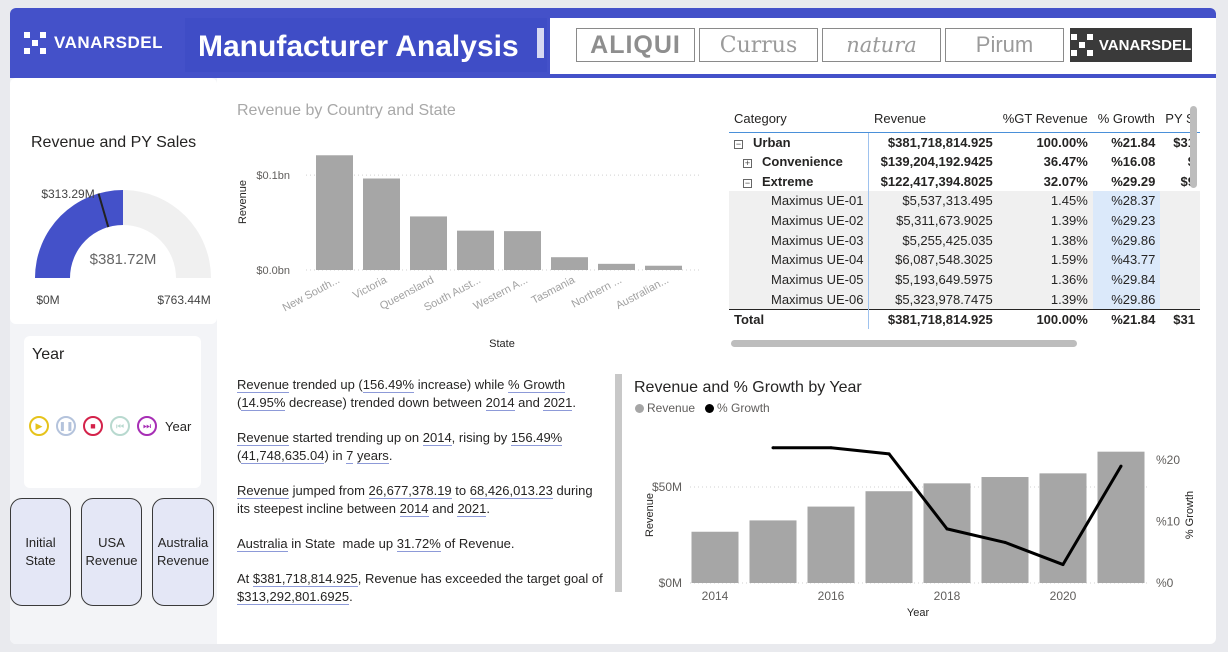  I want to click on matrix-vertical-scrollbar, so click(1193, 147).